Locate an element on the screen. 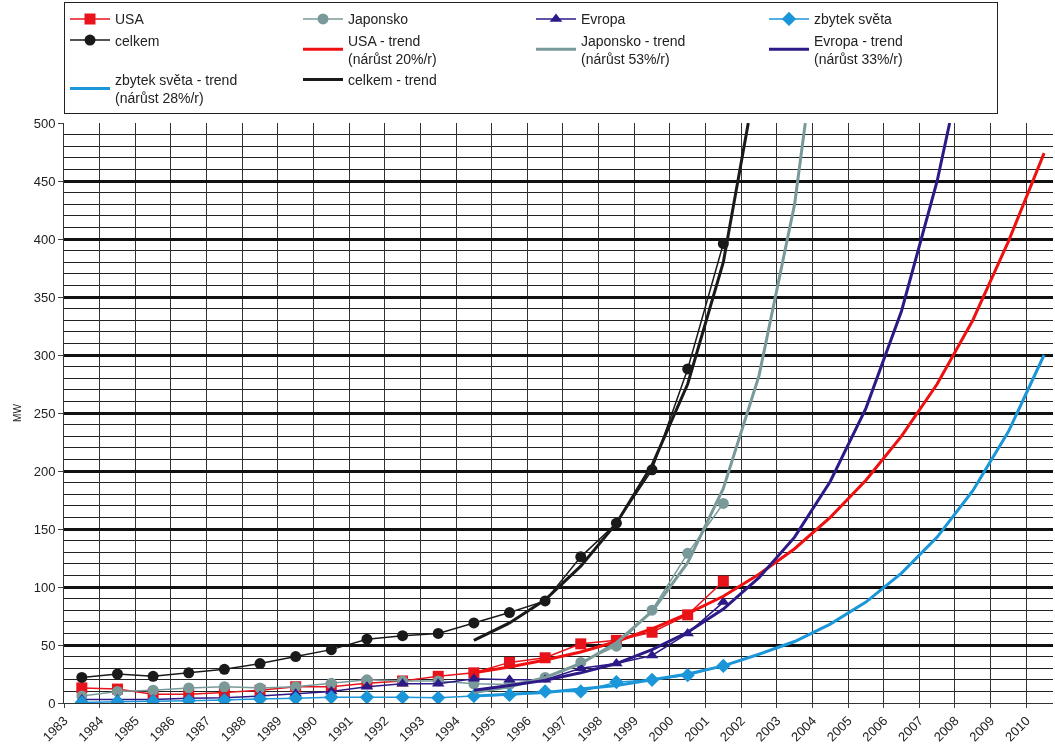 The height and width of the screenshot is (749, 1055). y-tick-label: 300 is located at coordinates (44, 355).